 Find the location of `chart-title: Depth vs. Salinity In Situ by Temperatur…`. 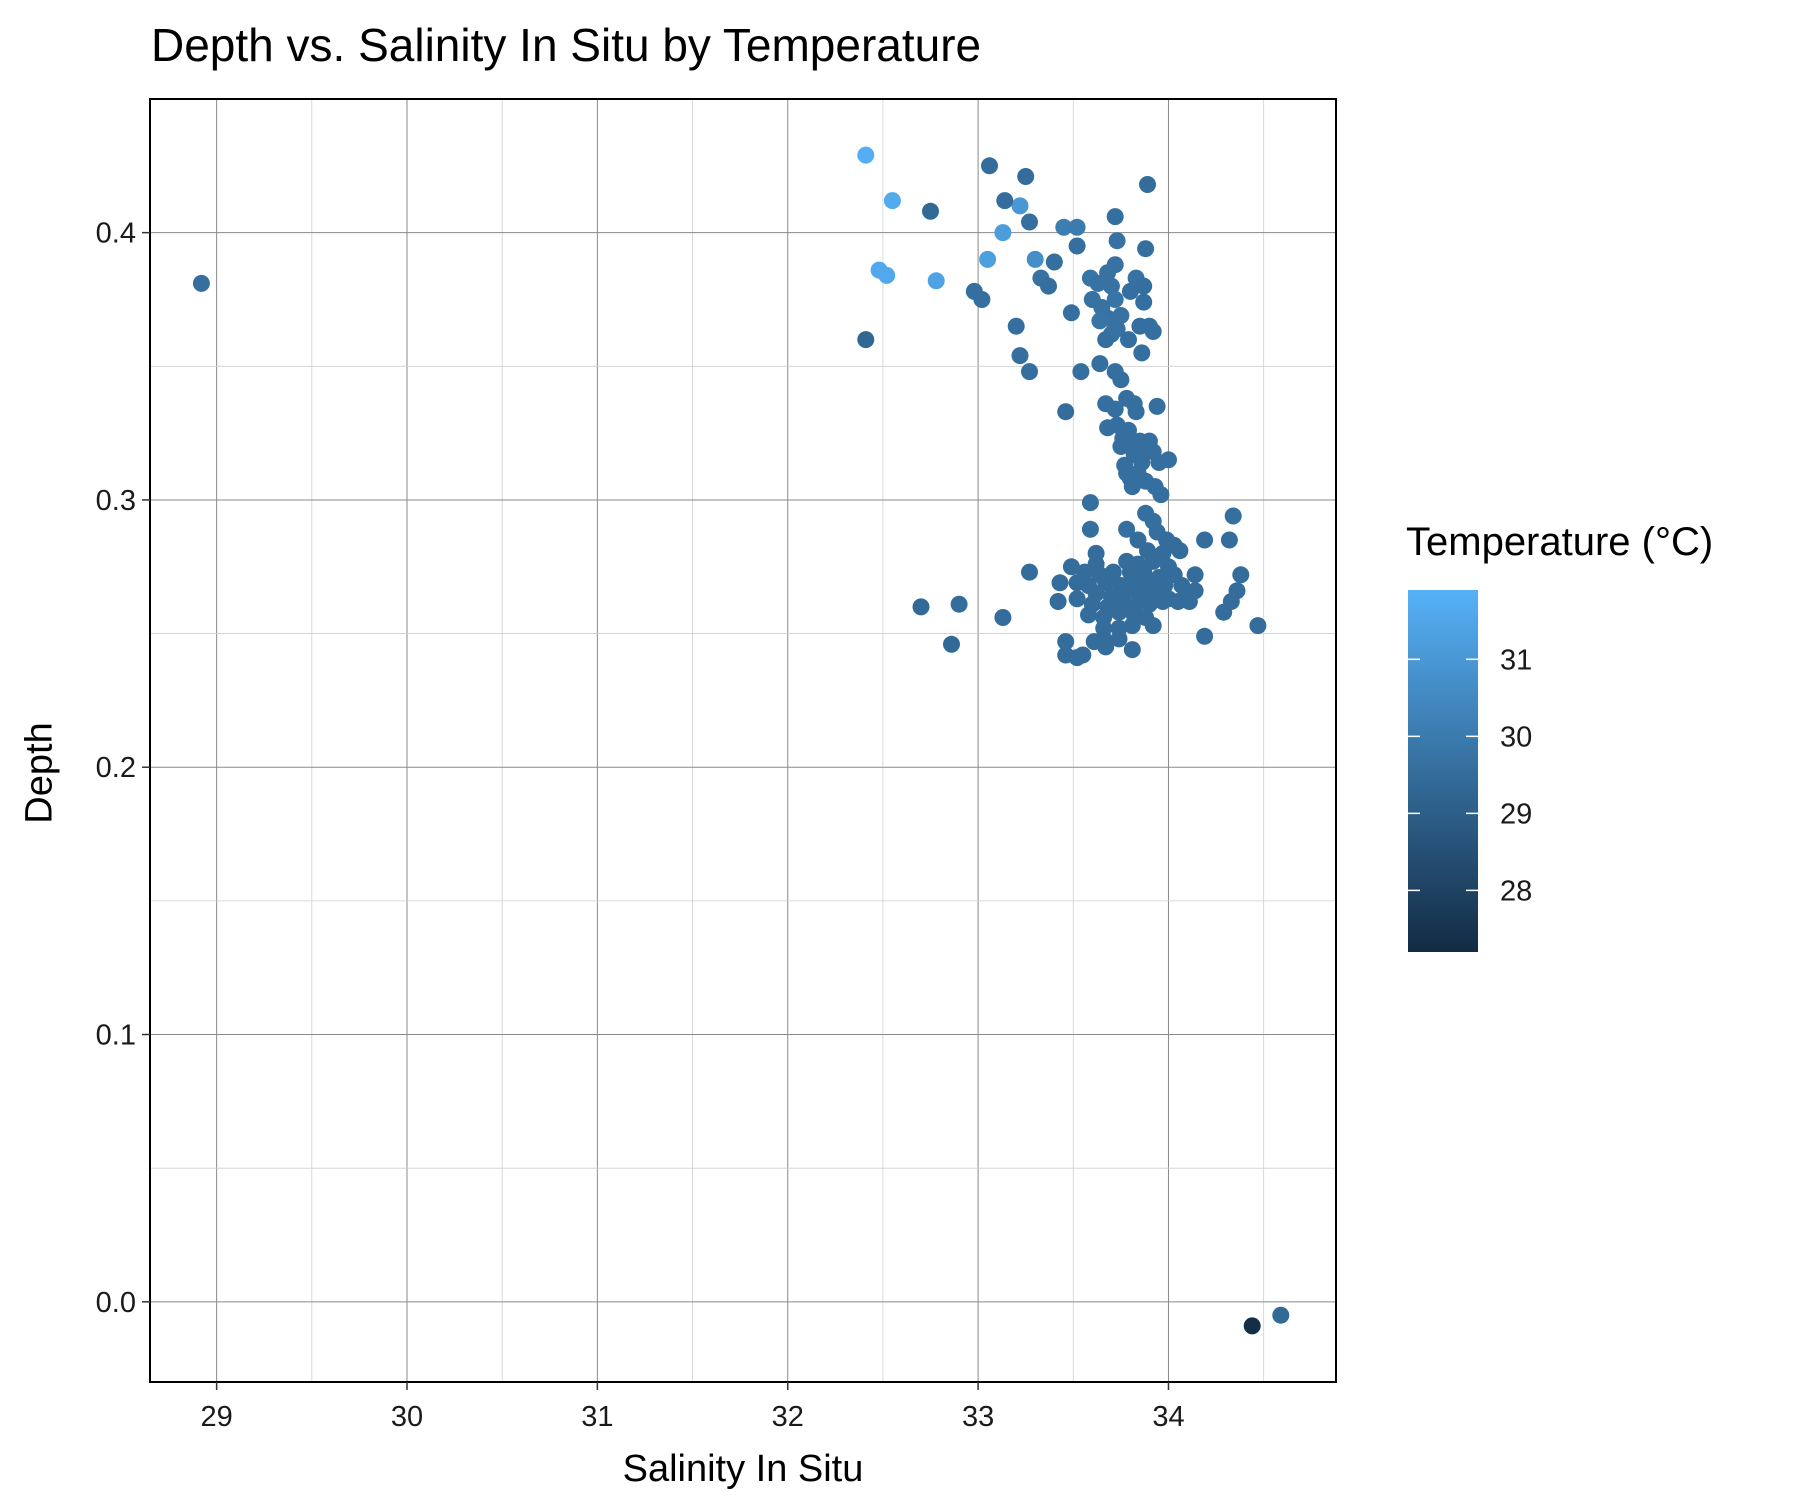

chart-title: Depth vs. Salinity In Situ by Temperatur… is located at coordinates (566, 45).